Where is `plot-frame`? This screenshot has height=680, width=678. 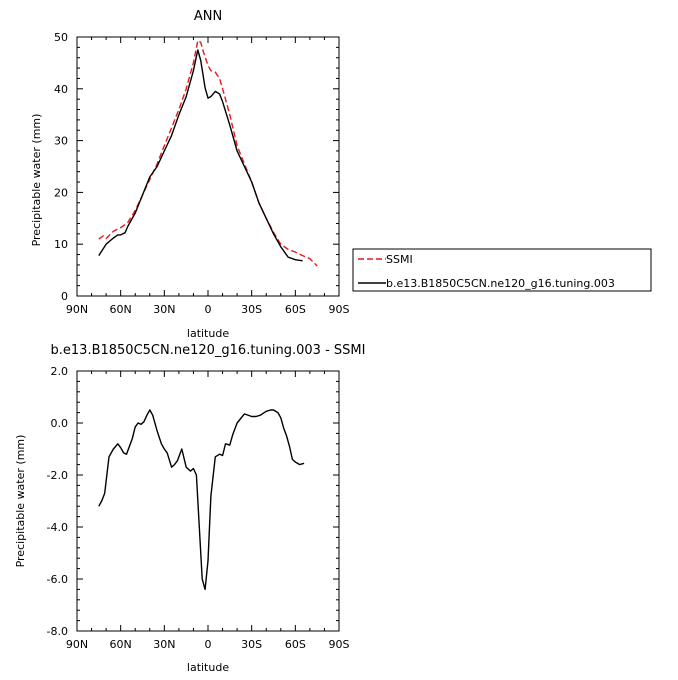 plot-frame is located at coordinates (208, 166).